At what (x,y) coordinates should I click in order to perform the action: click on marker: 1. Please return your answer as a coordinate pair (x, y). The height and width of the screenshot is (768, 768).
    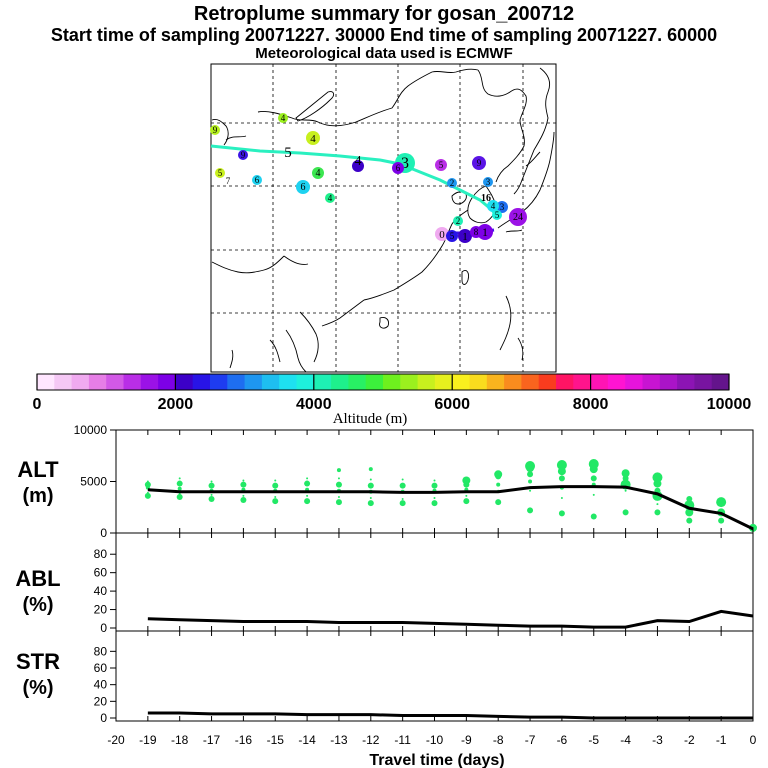
    Looking at the image, I should click on (485, 232).